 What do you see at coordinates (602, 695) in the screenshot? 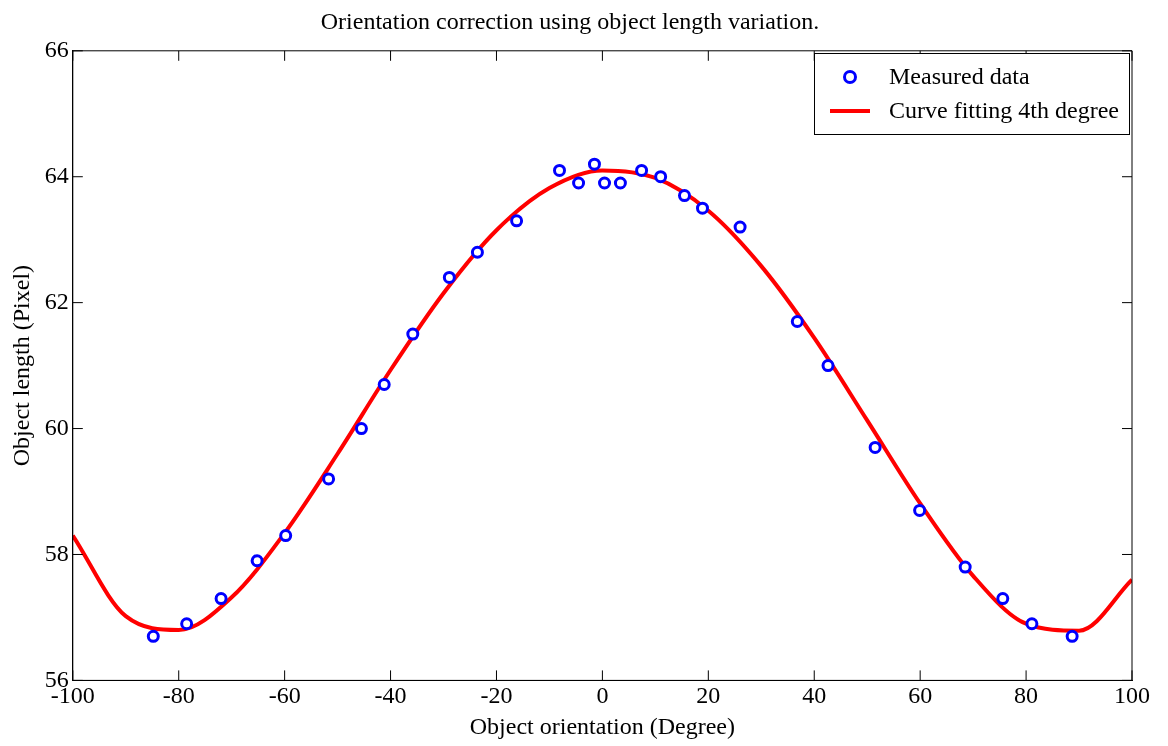
I see `x-tick-label: 0` at bounding box center [602, 695].